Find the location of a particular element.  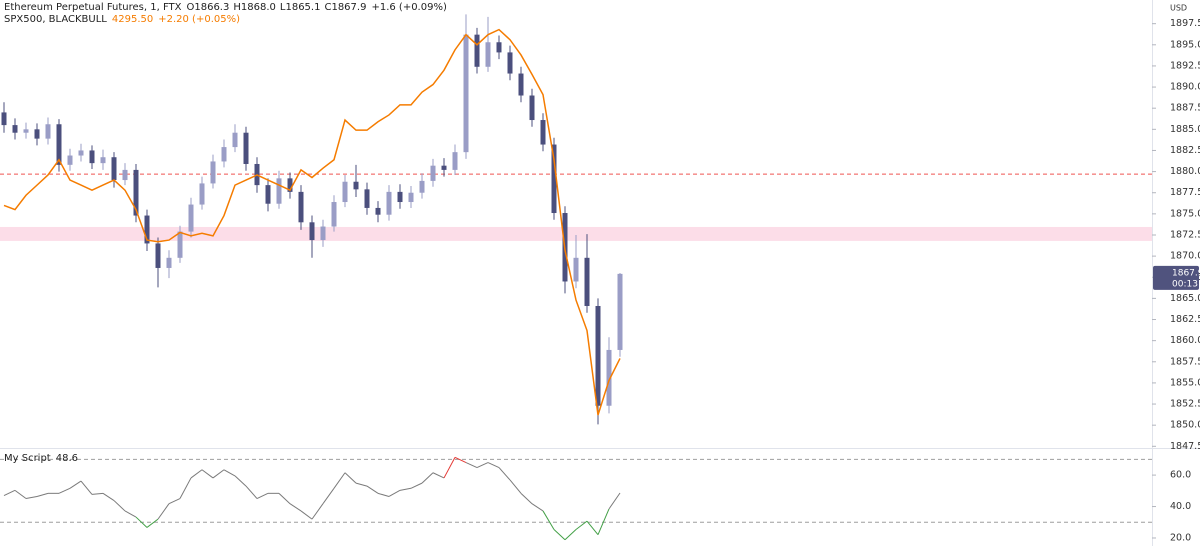

ohlc-value: 1866.3 is located at coordinates (212, 7).